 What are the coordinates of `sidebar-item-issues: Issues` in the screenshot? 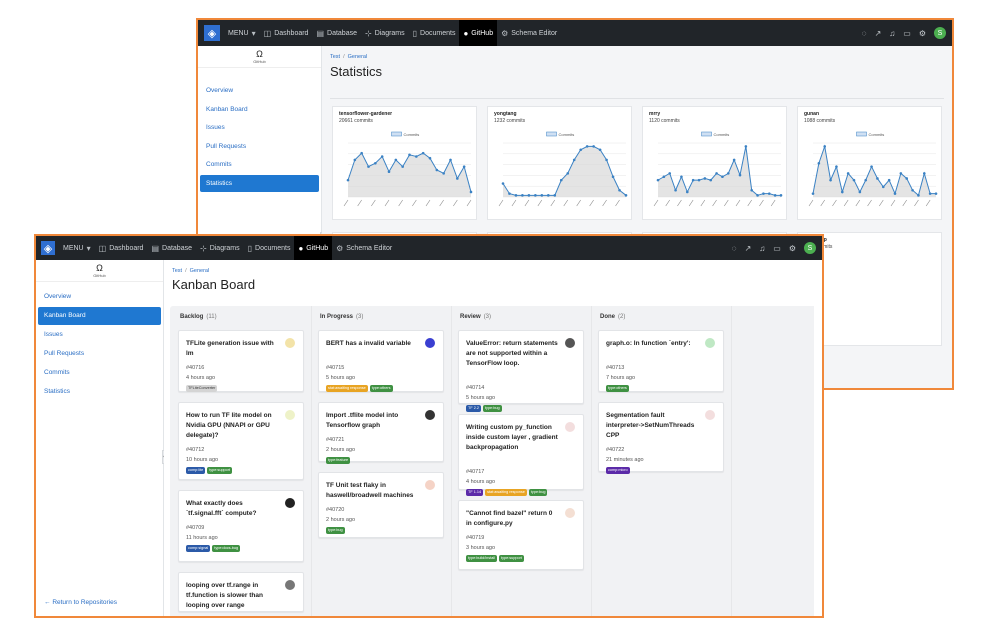 It's located at (215, 127).